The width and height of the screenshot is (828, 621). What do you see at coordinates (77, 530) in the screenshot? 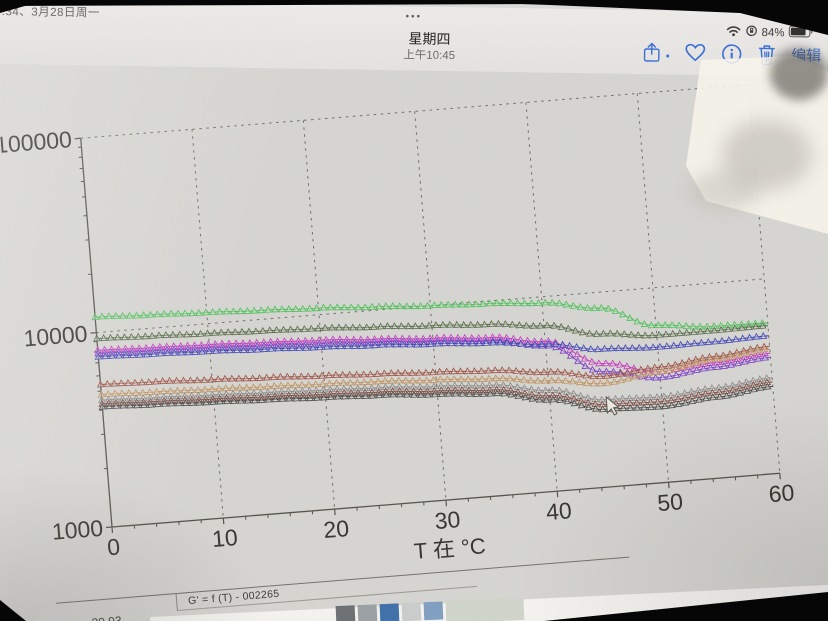
I see `svg-text: 1000` at bounding box center [77, 530].